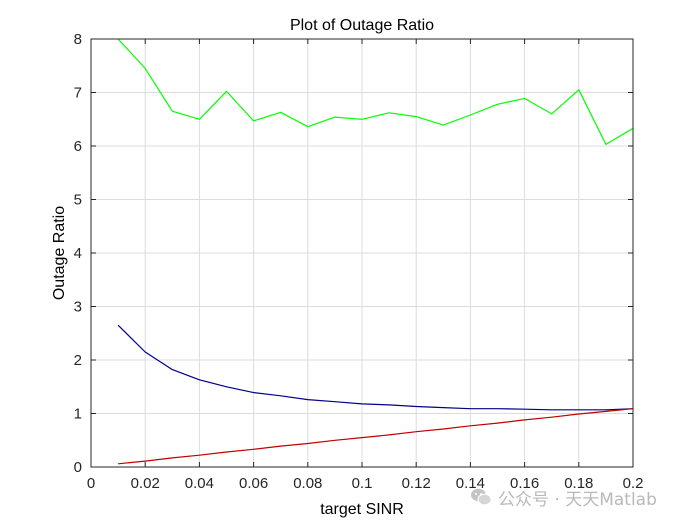 The image size is (700, 525). I want to click on x-tick-label: 0.2, so click(633, 483).